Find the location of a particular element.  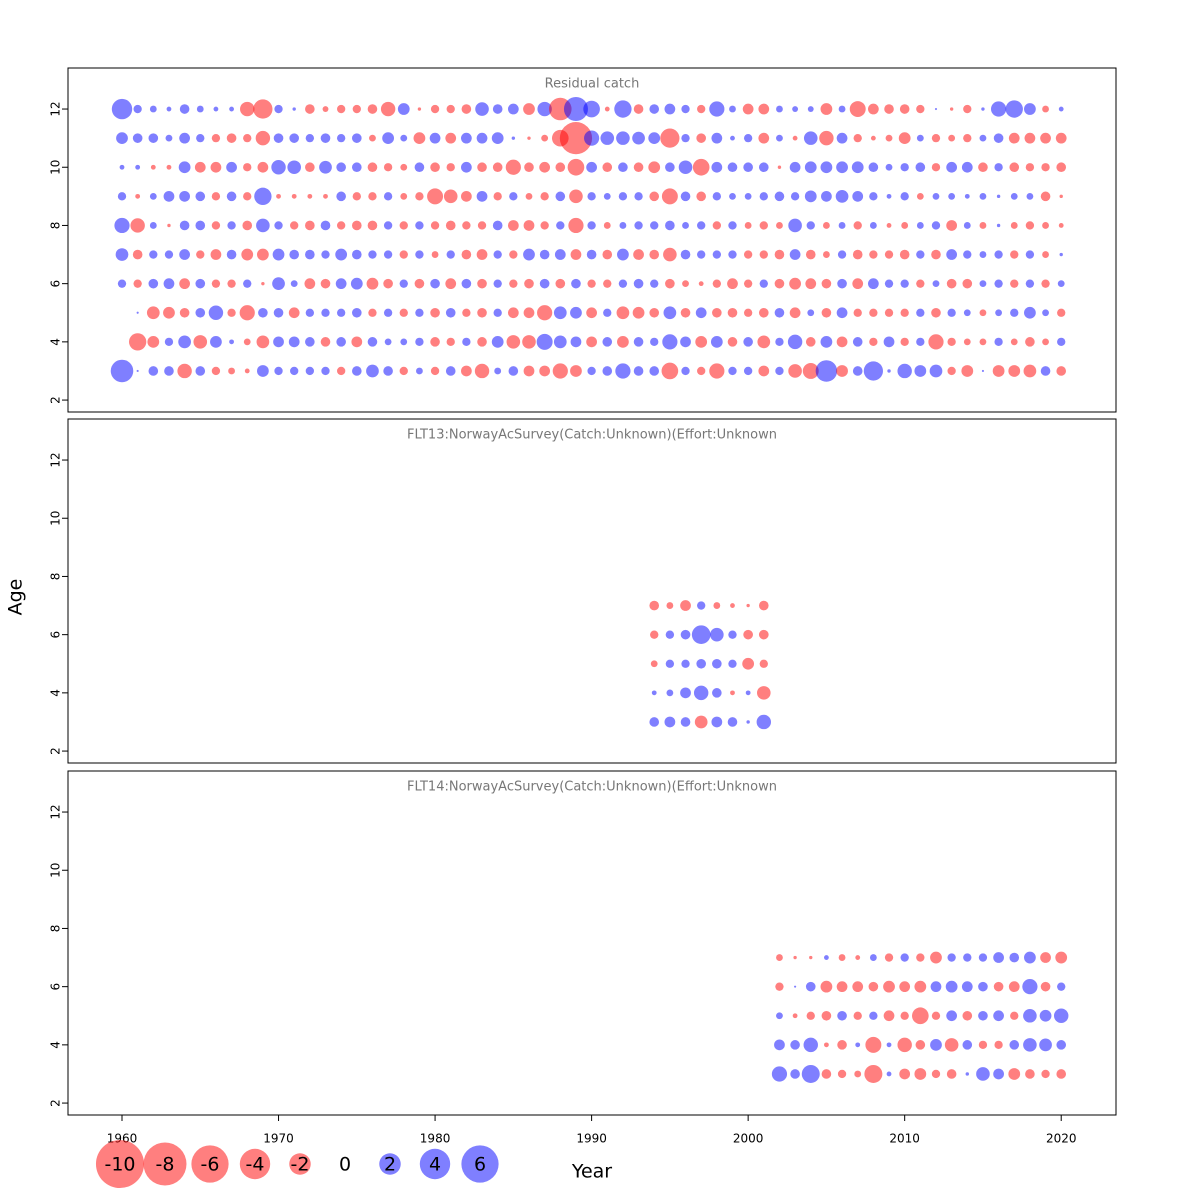

x-tick-label: 2010 is located at coordinates (904, 1139).